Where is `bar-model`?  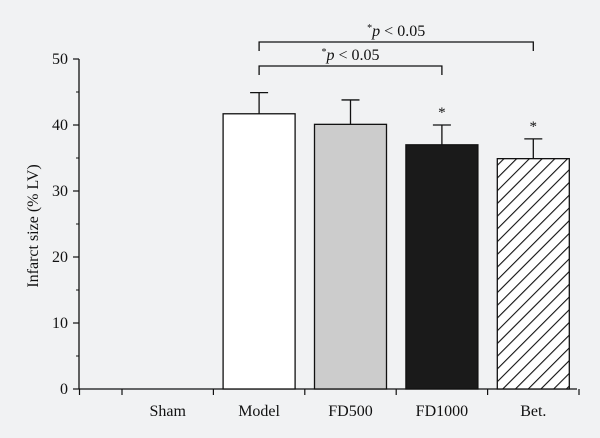 bar-model is located at coordinates (259, 251).